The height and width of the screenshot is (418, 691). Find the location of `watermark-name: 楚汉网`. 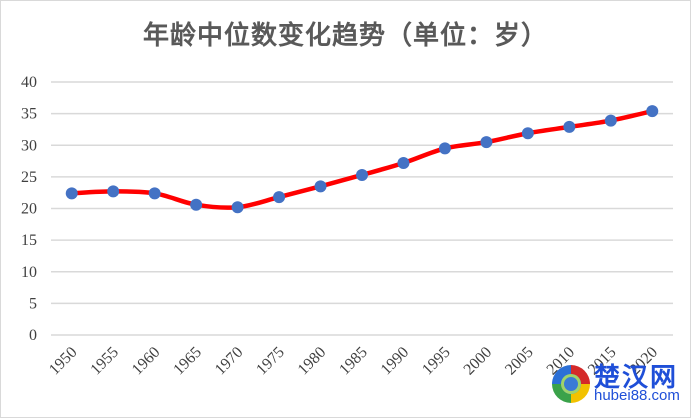

watermark-name: 楚汉网 is located at coordinates (636, 378).